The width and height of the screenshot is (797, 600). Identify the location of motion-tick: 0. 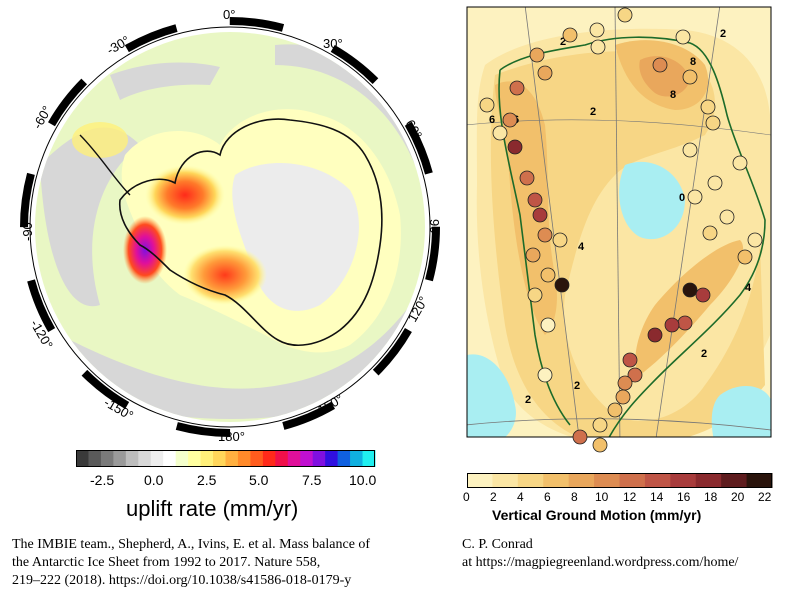
(466, 497).